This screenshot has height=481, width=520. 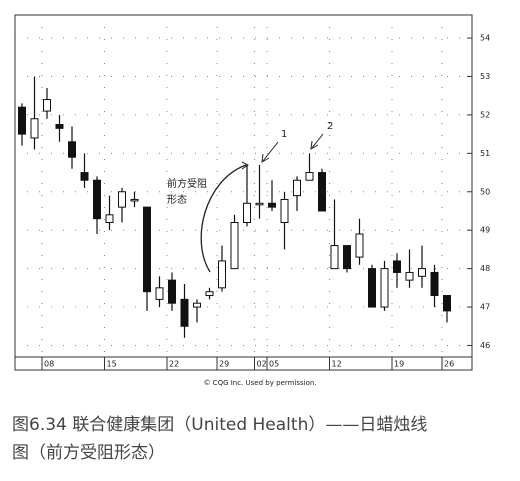 What do you see at coordinates (177, 199) in the screenshot?
I see `annotation: 形态` at bounding box center [177, 199].